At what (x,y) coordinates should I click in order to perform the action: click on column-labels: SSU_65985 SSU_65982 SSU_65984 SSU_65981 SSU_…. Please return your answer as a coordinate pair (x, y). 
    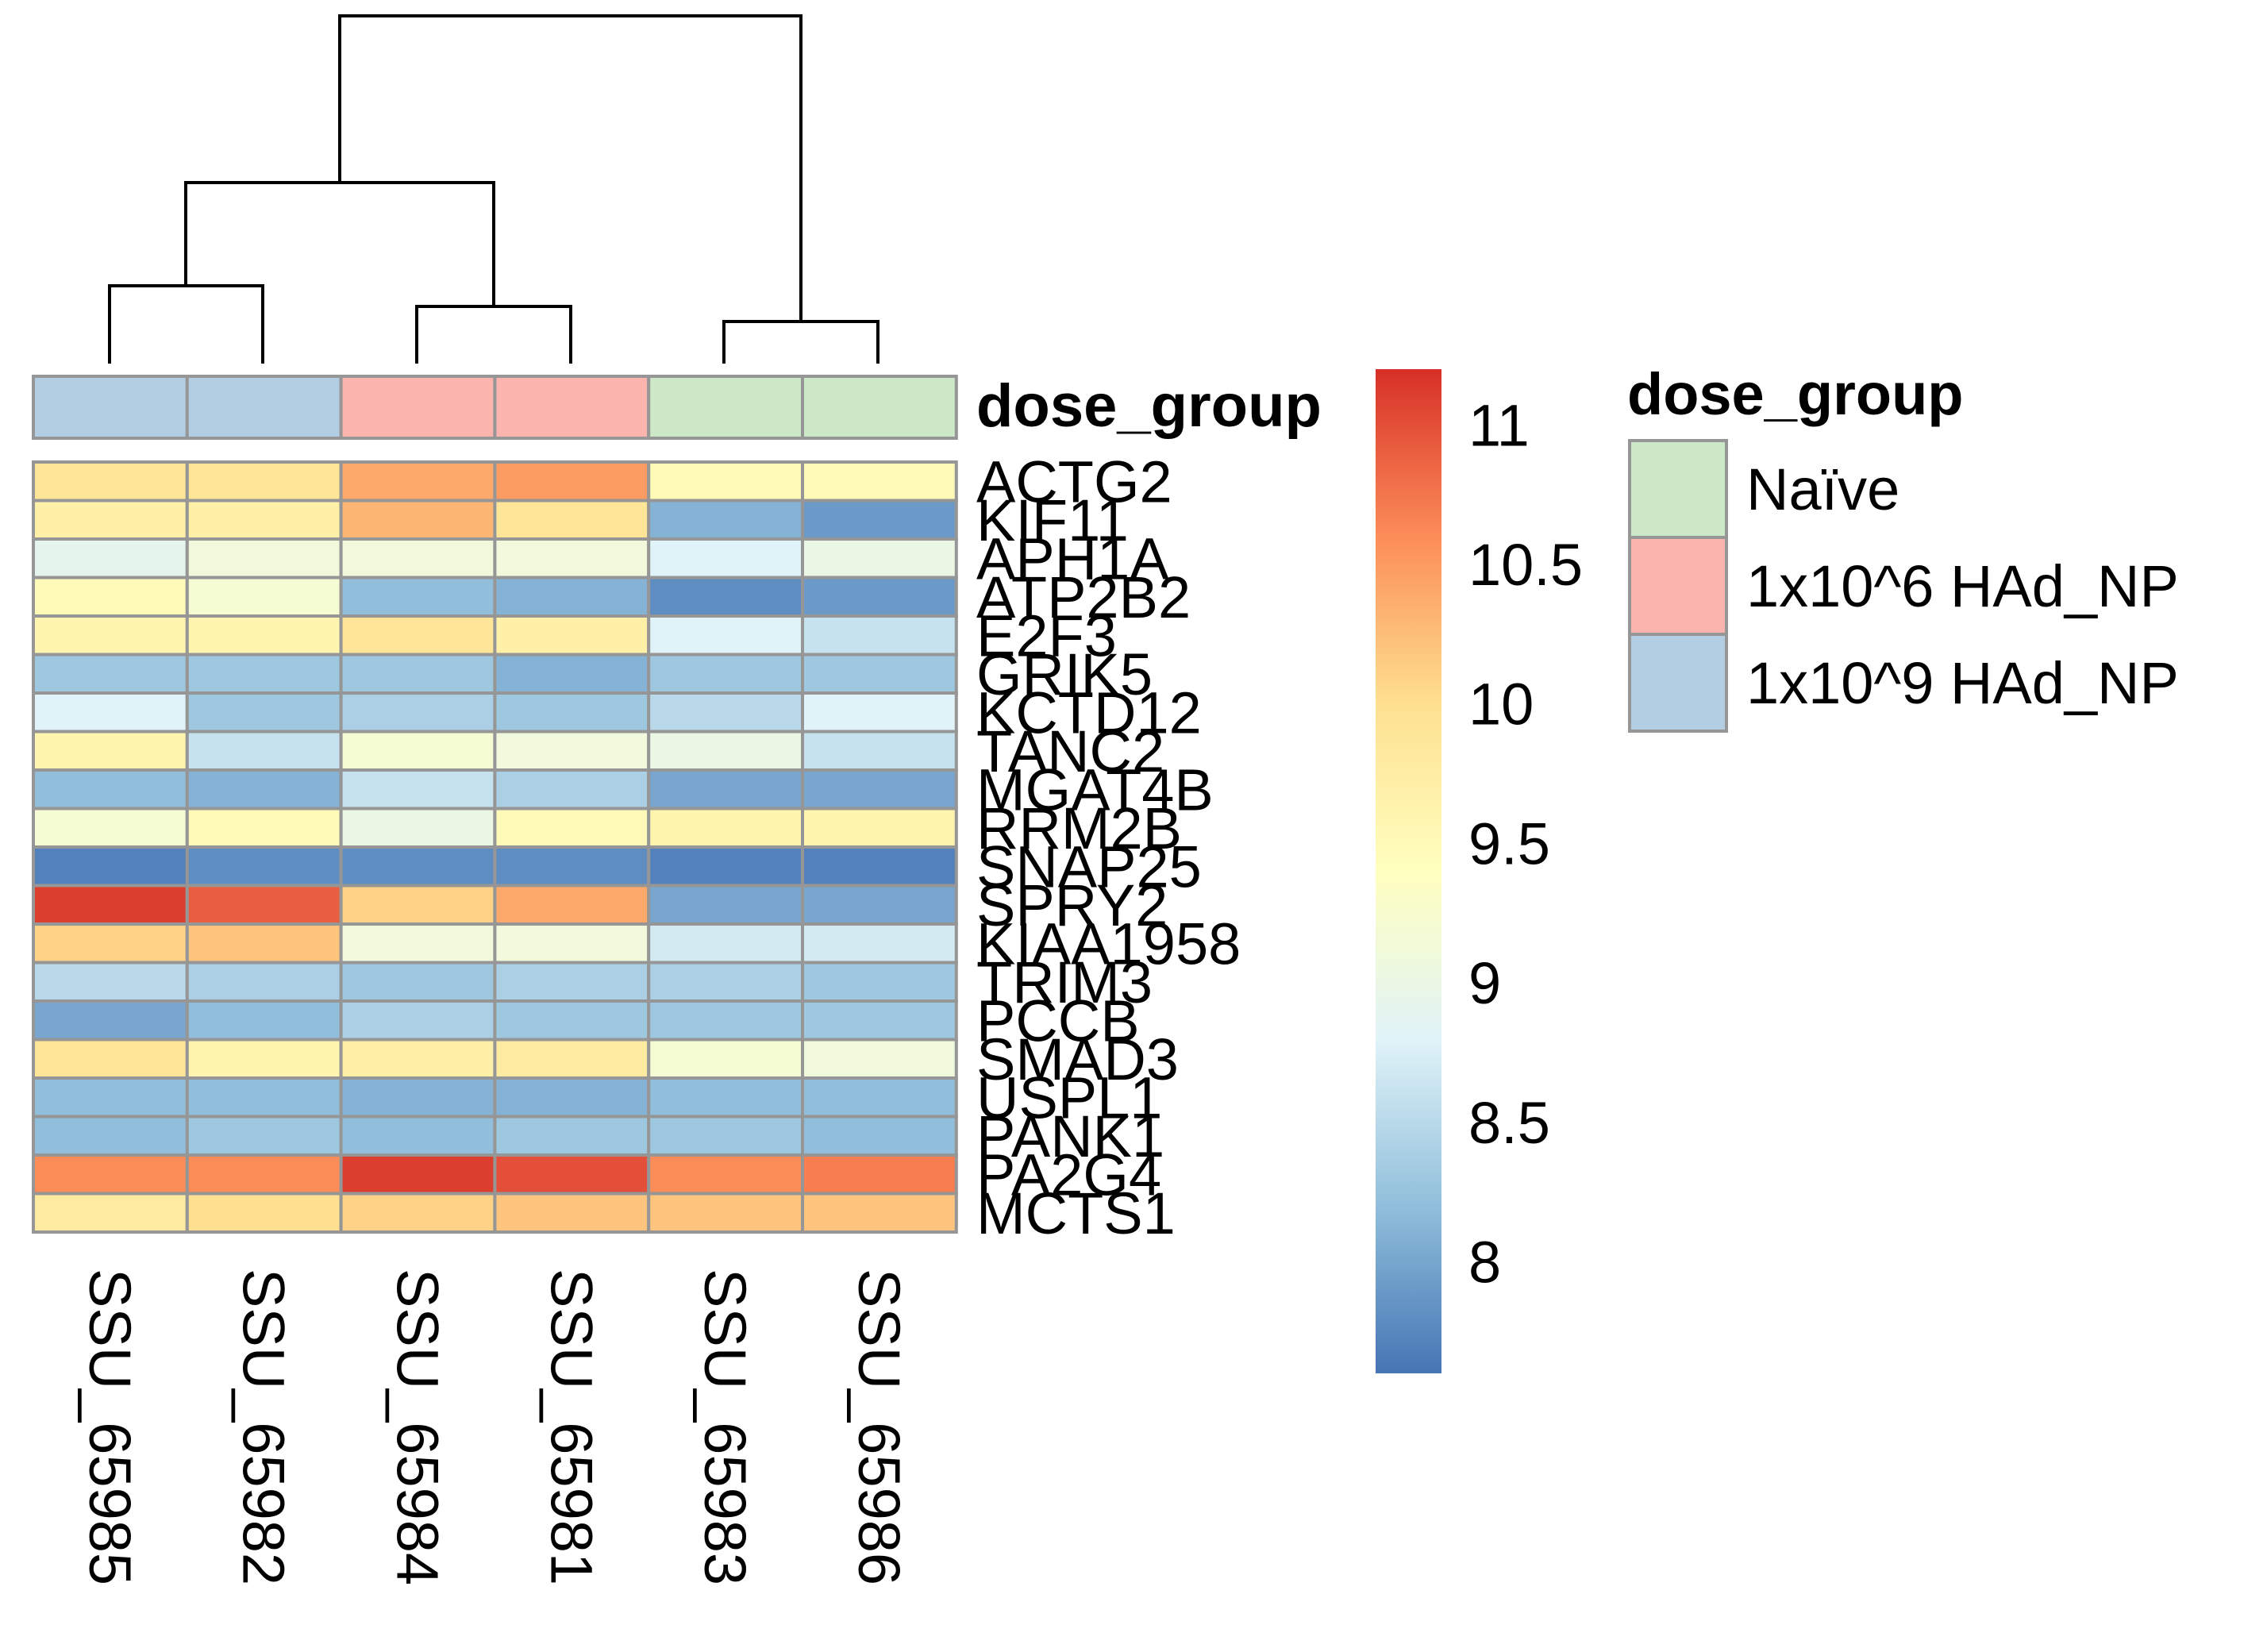
    Looking at the image, I should click on (494, 1427).